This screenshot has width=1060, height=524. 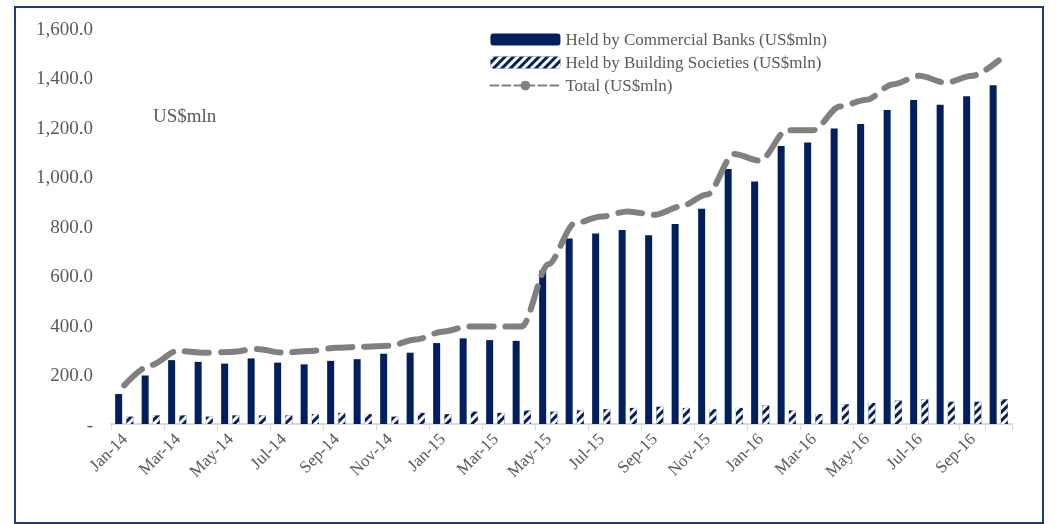 I want to click on legend-label: Held by Commercial Banks (US$mln), so click(x=696, y=39).